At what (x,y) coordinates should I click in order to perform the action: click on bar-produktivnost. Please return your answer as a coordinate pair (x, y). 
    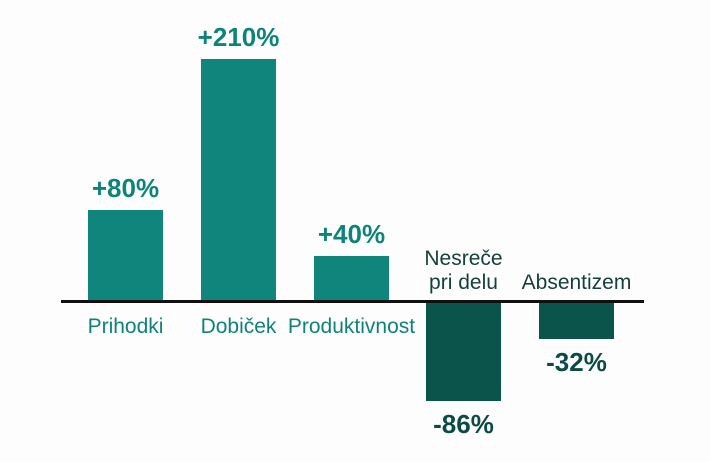
    Looking at the image, I should click on (351, 279).